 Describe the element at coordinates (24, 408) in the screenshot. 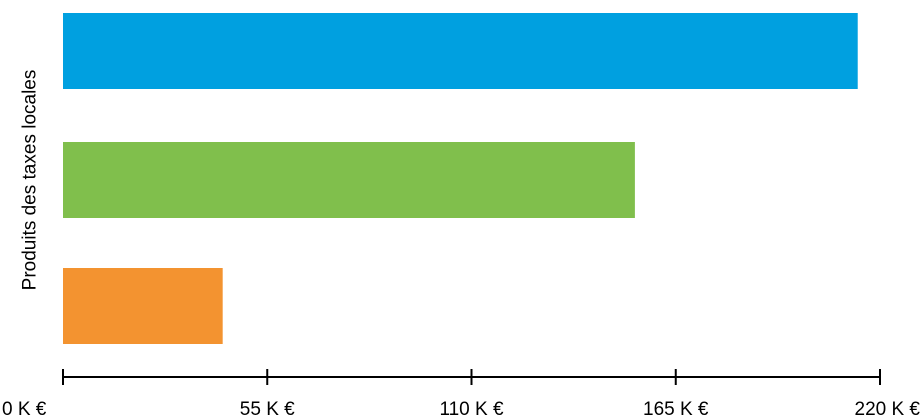

I see `x-tick-label: 0 K €` at that location.